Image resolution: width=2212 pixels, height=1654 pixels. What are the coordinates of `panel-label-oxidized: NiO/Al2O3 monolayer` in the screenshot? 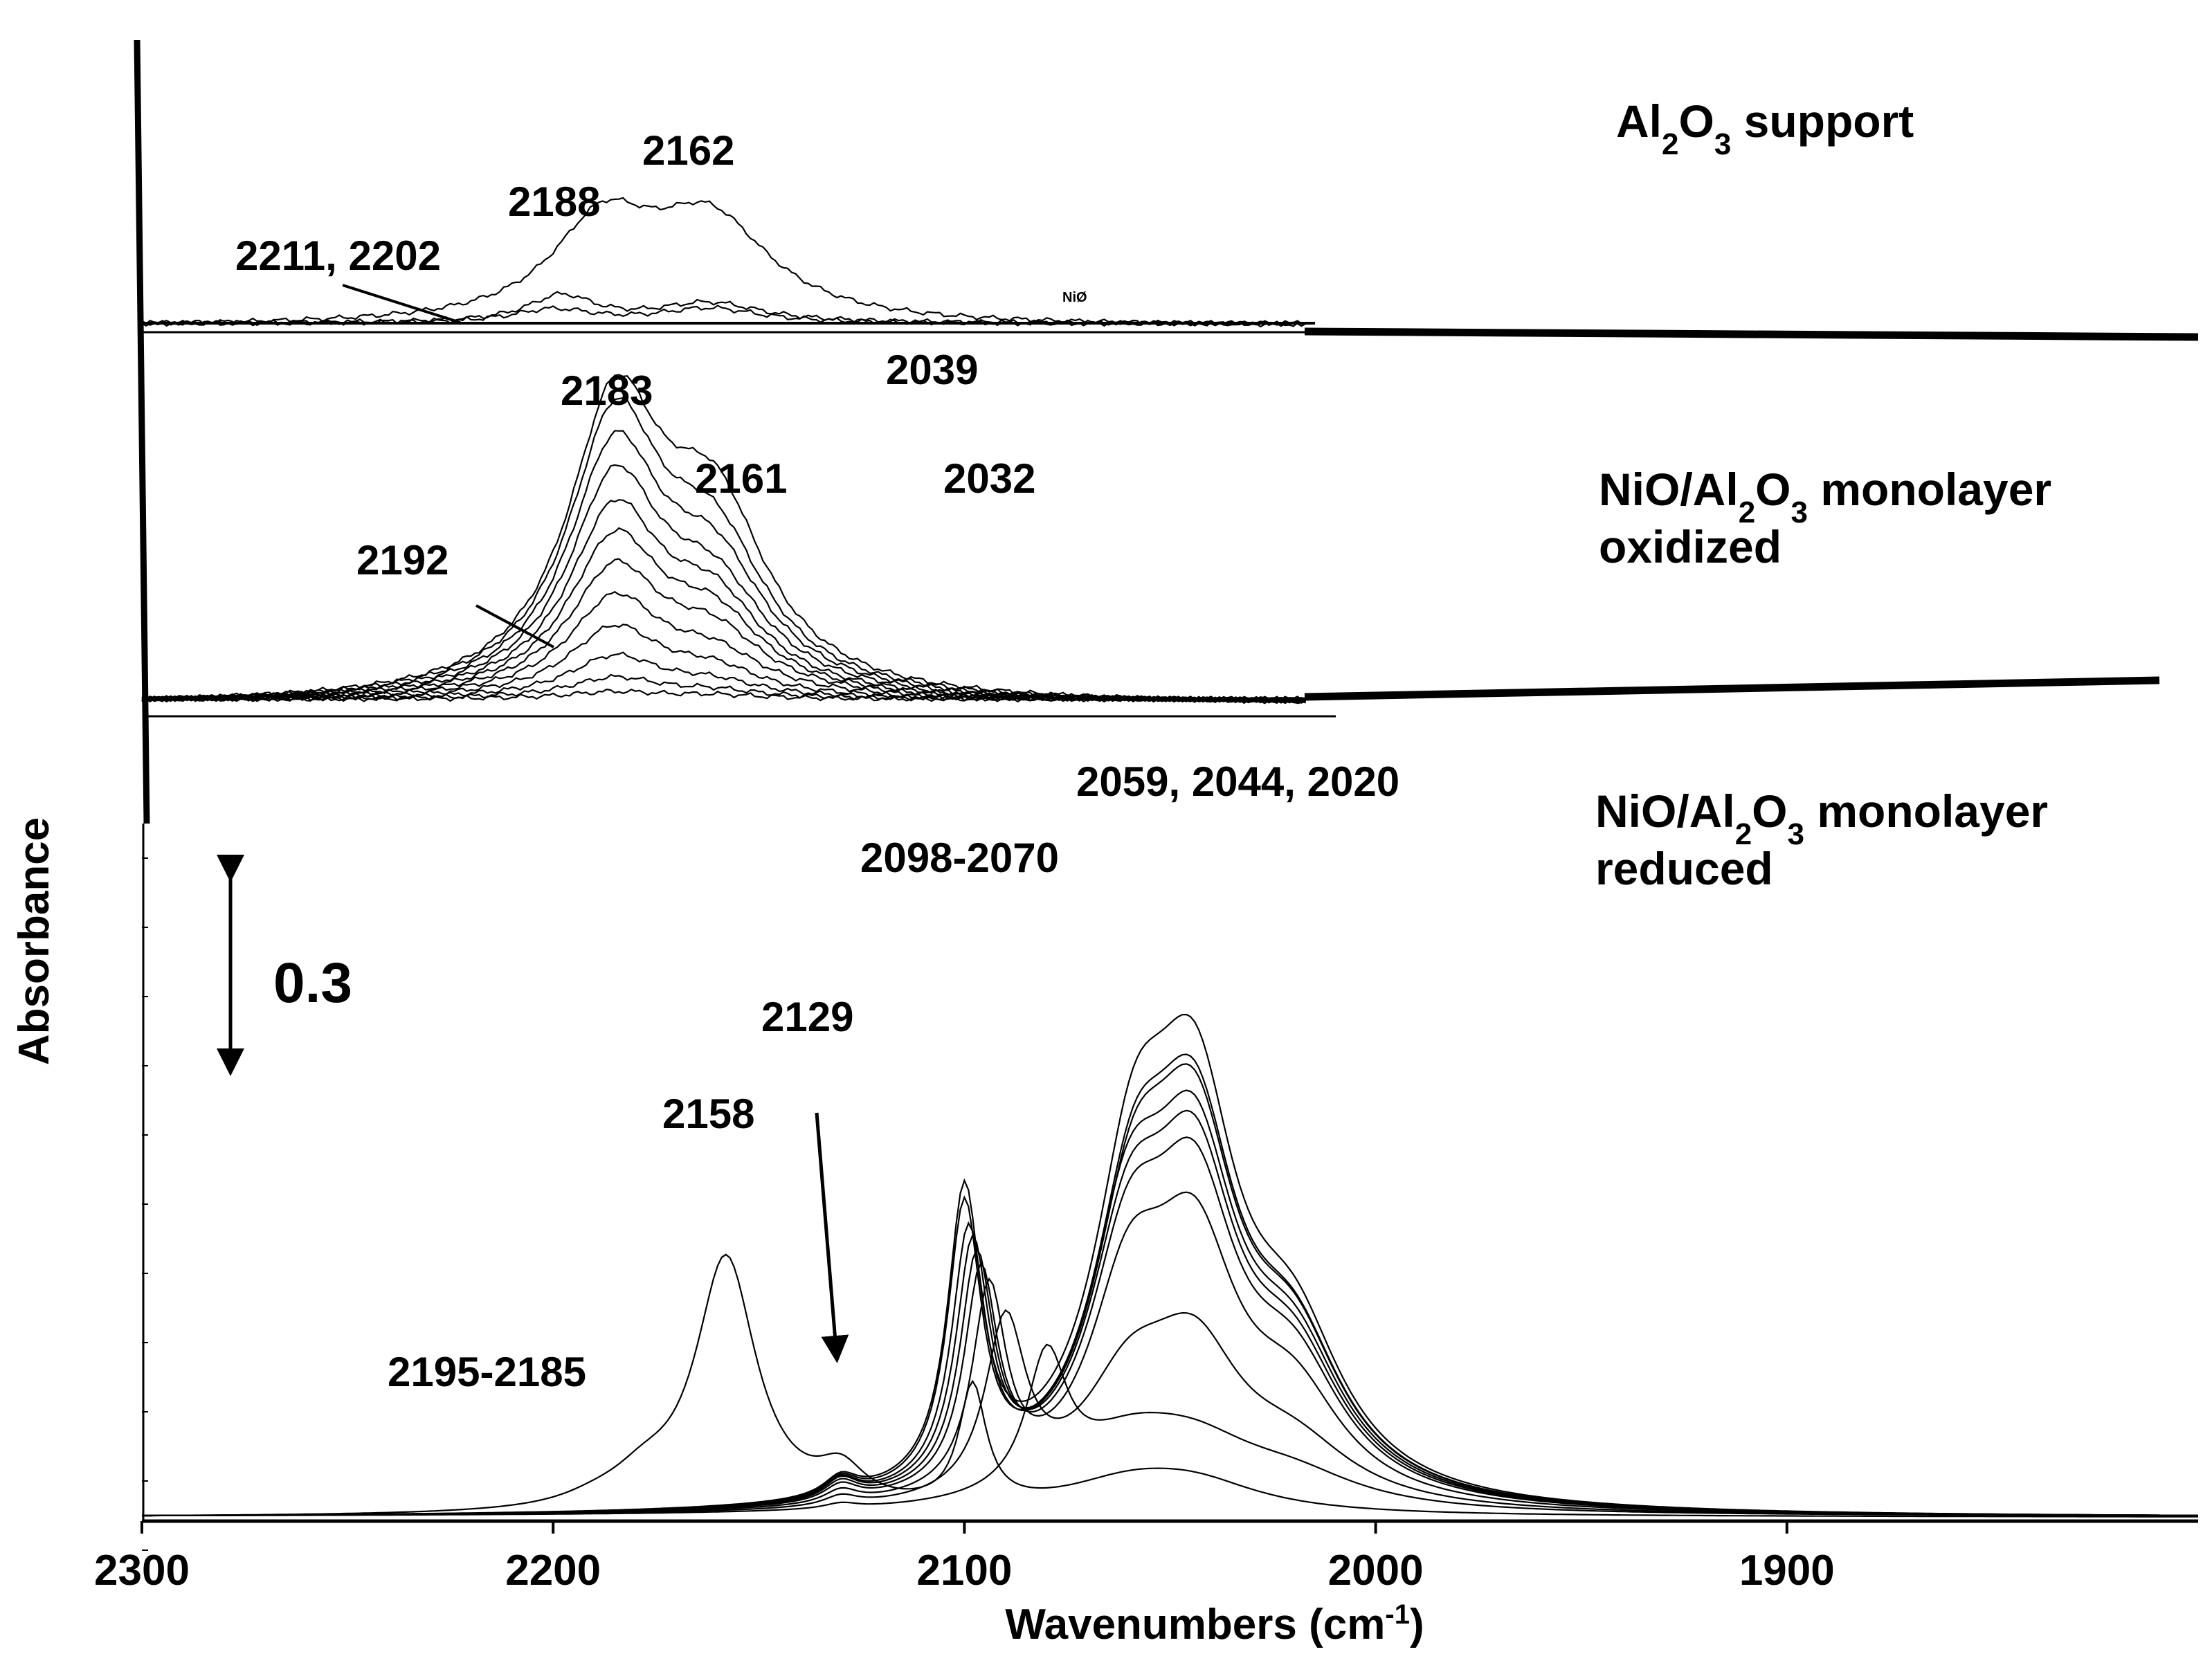 It's located at (1825, 496).